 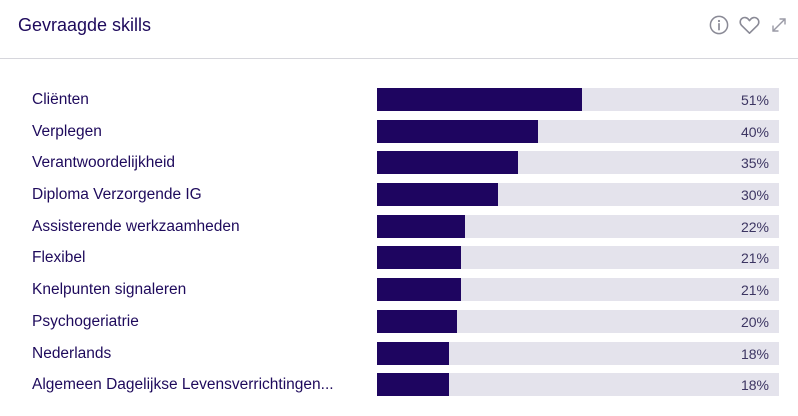 I want to click on skill-row: Psychogeriatrie 20%, so click(x=399, y=325).